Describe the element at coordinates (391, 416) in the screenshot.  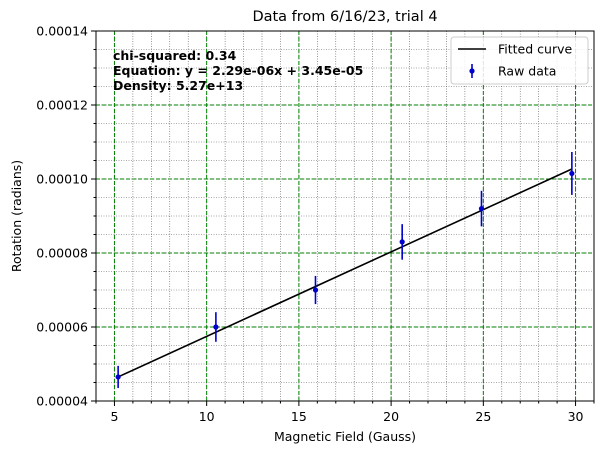
I see `x-tick-label: 20` at that location.